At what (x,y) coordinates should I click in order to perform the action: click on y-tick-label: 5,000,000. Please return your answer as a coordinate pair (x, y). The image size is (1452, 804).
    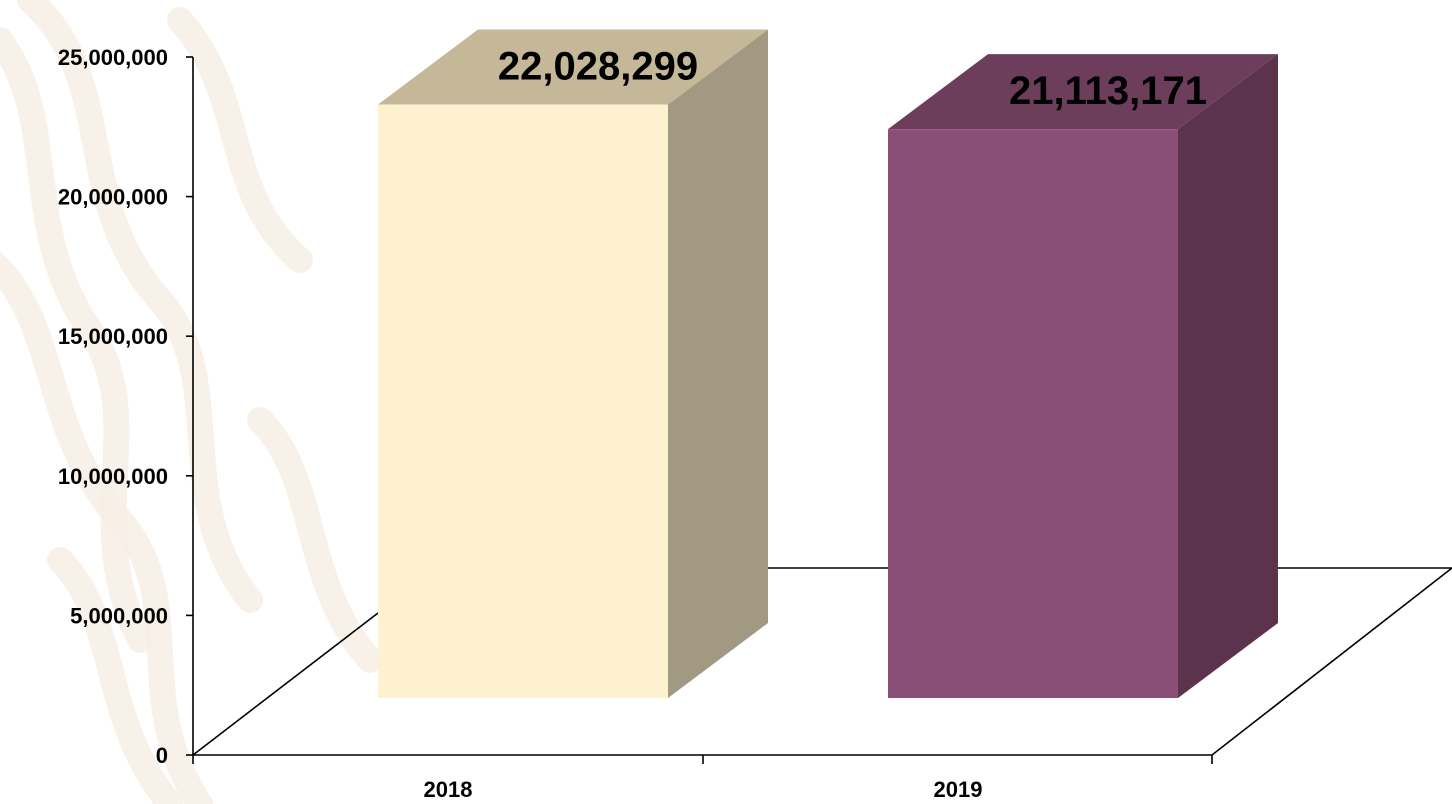
    Looking at the image, I should click on (119, 615).